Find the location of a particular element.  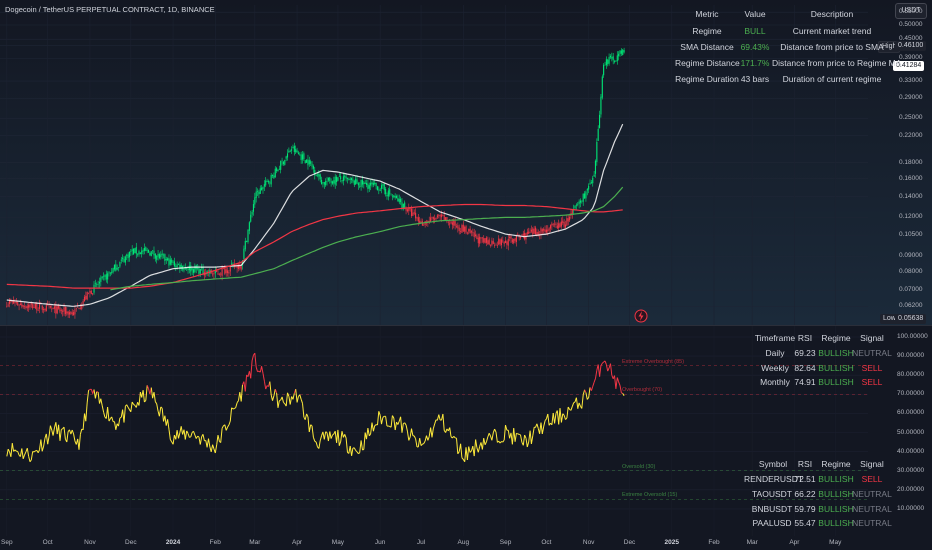

price-tick-label: 0.39000 is located at coordinates (911, 58).